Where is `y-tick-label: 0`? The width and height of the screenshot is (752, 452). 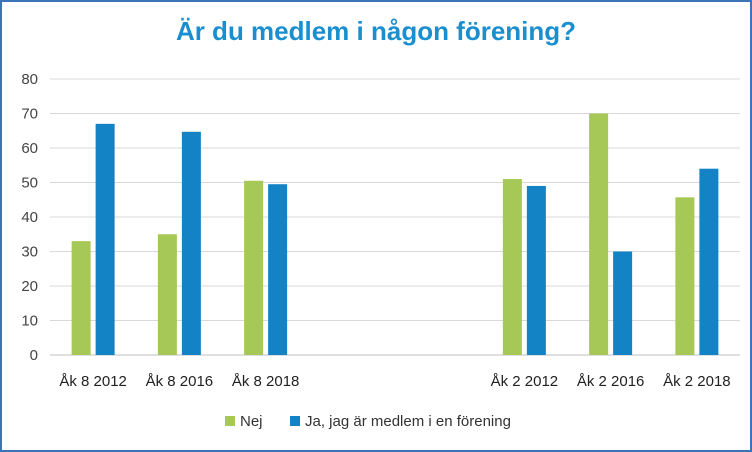
y-tick-label: 0 is located at coordinates (34, 355).